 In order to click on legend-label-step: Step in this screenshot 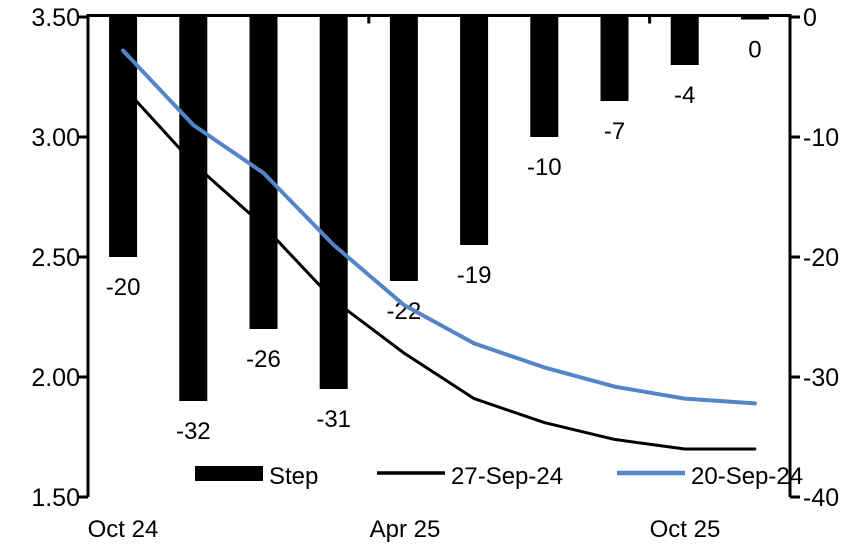, I will do `click(293, 476)`.